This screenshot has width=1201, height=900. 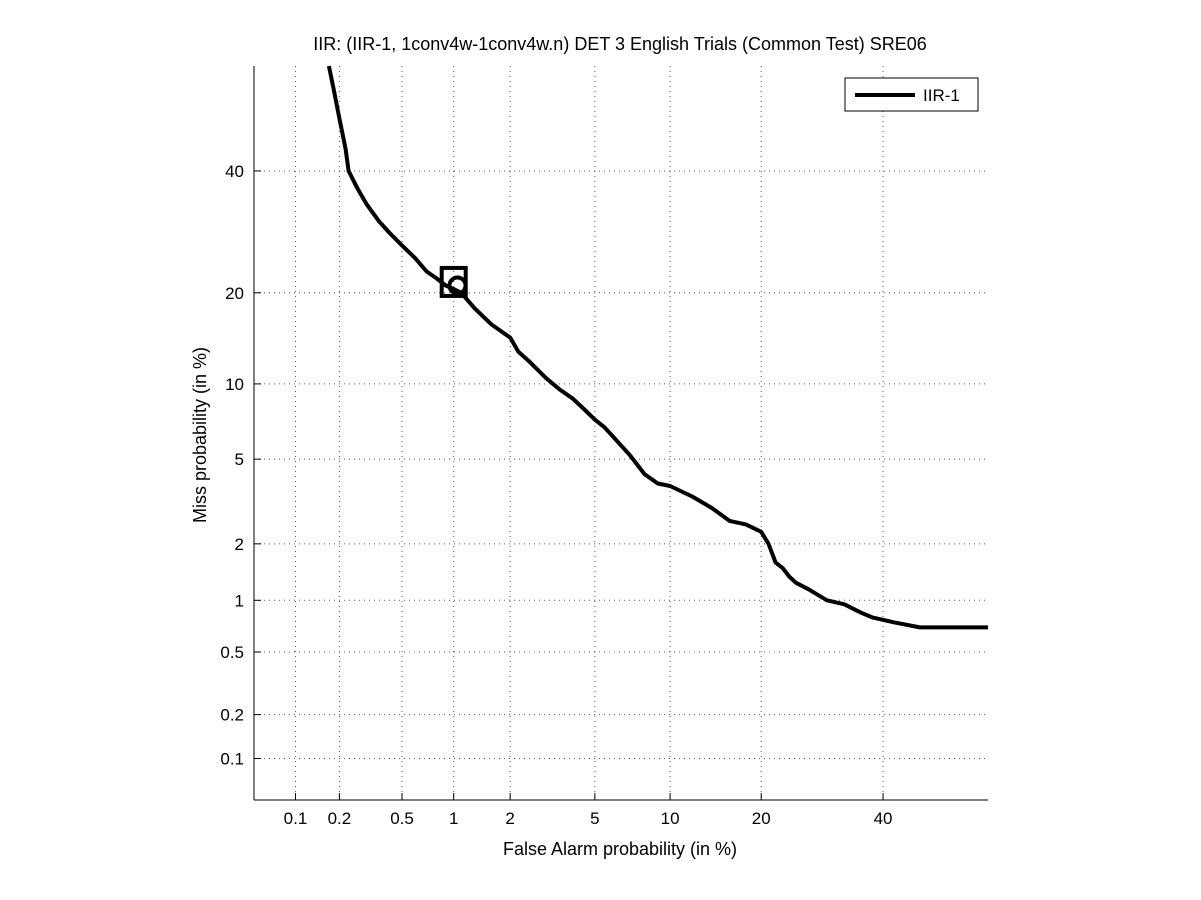 What do you see at coordinates (761, 818) in the screenshot?
I see `x-tick-label: 20` at bounding box center [761, 818].